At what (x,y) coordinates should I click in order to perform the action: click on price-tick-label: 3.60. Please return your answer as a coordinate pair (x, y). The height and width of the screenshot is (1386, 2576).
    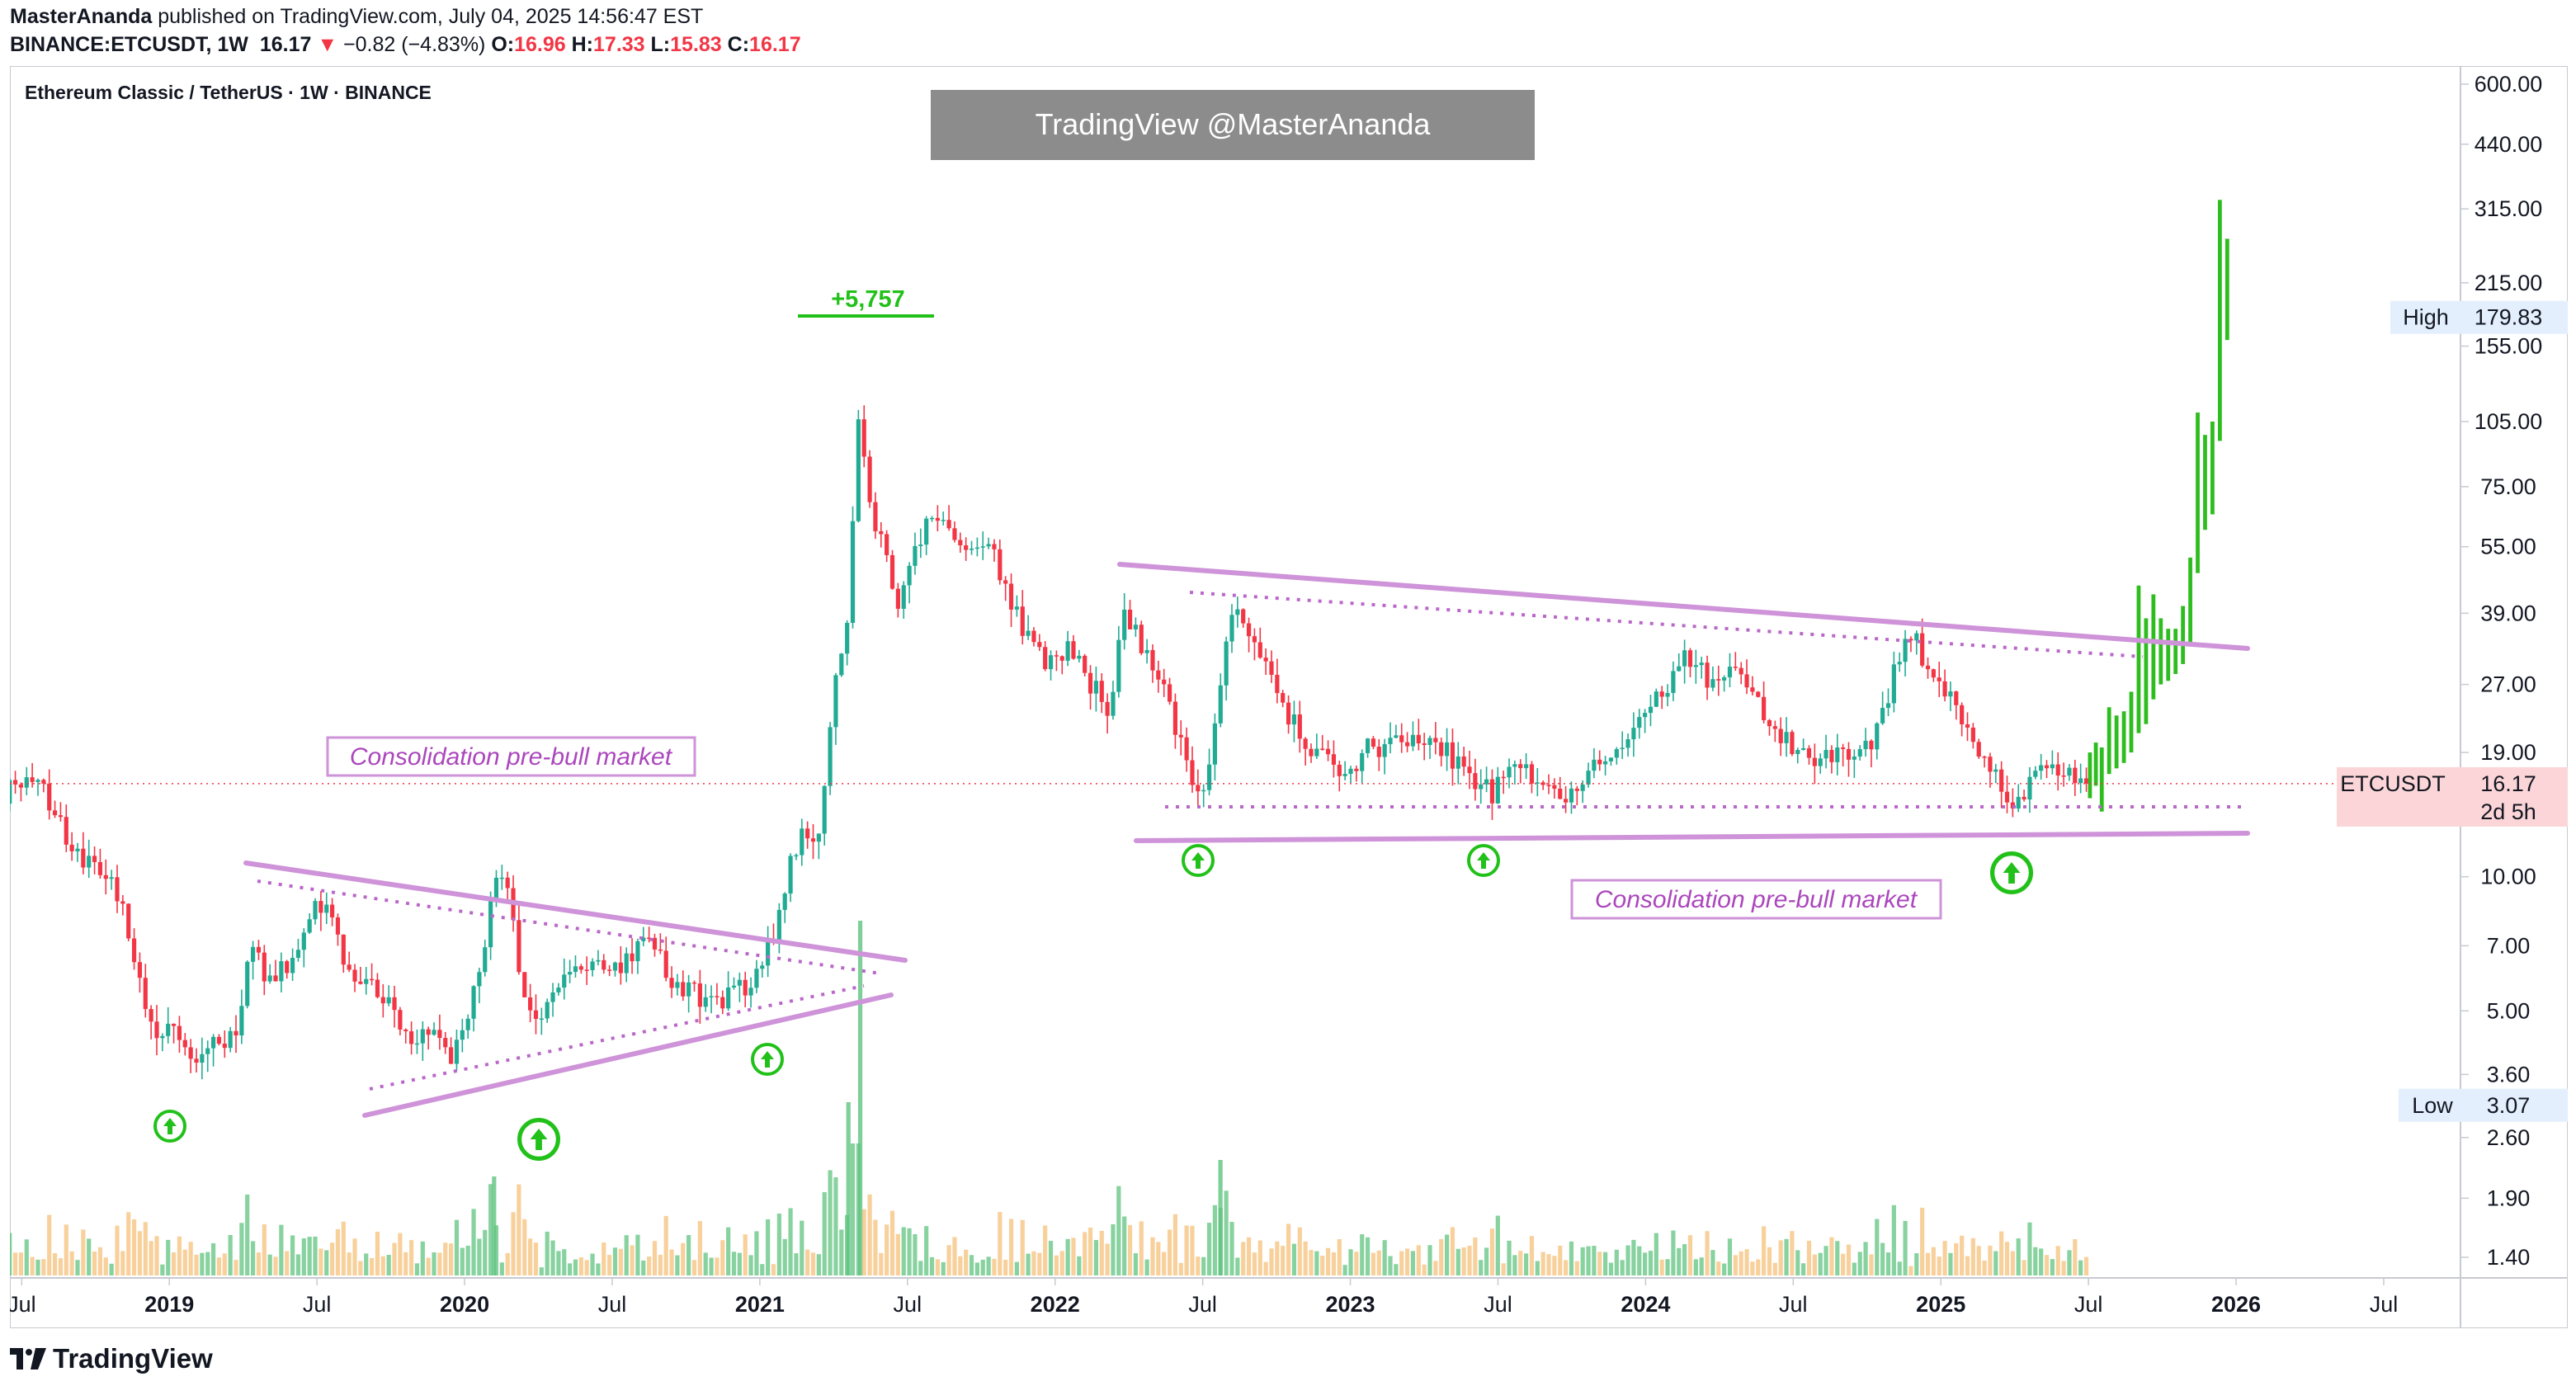
    Looking at the image, I should click on (2509, 1074).